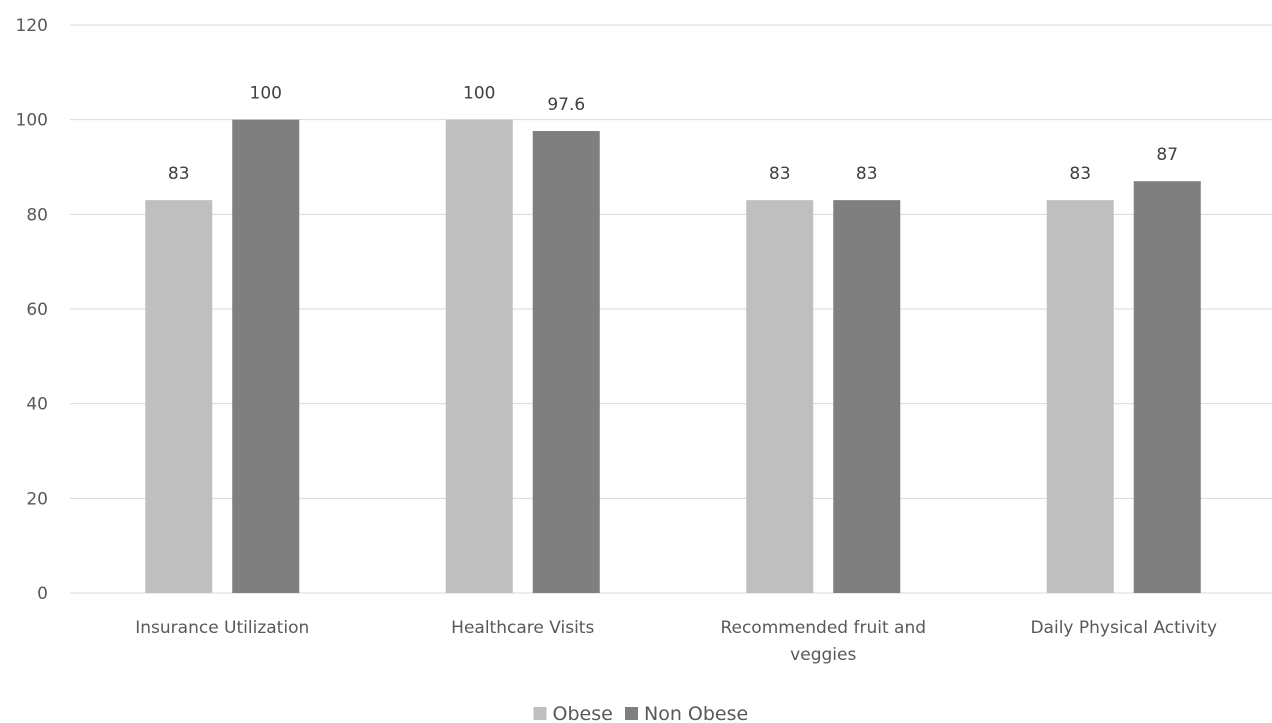 The width and height of the screenshot is (1272, 723). What do you see at coordinates (32, 26) in the screenshot?
I see `y-tick-label: 120` at bounding box center [32, 26].